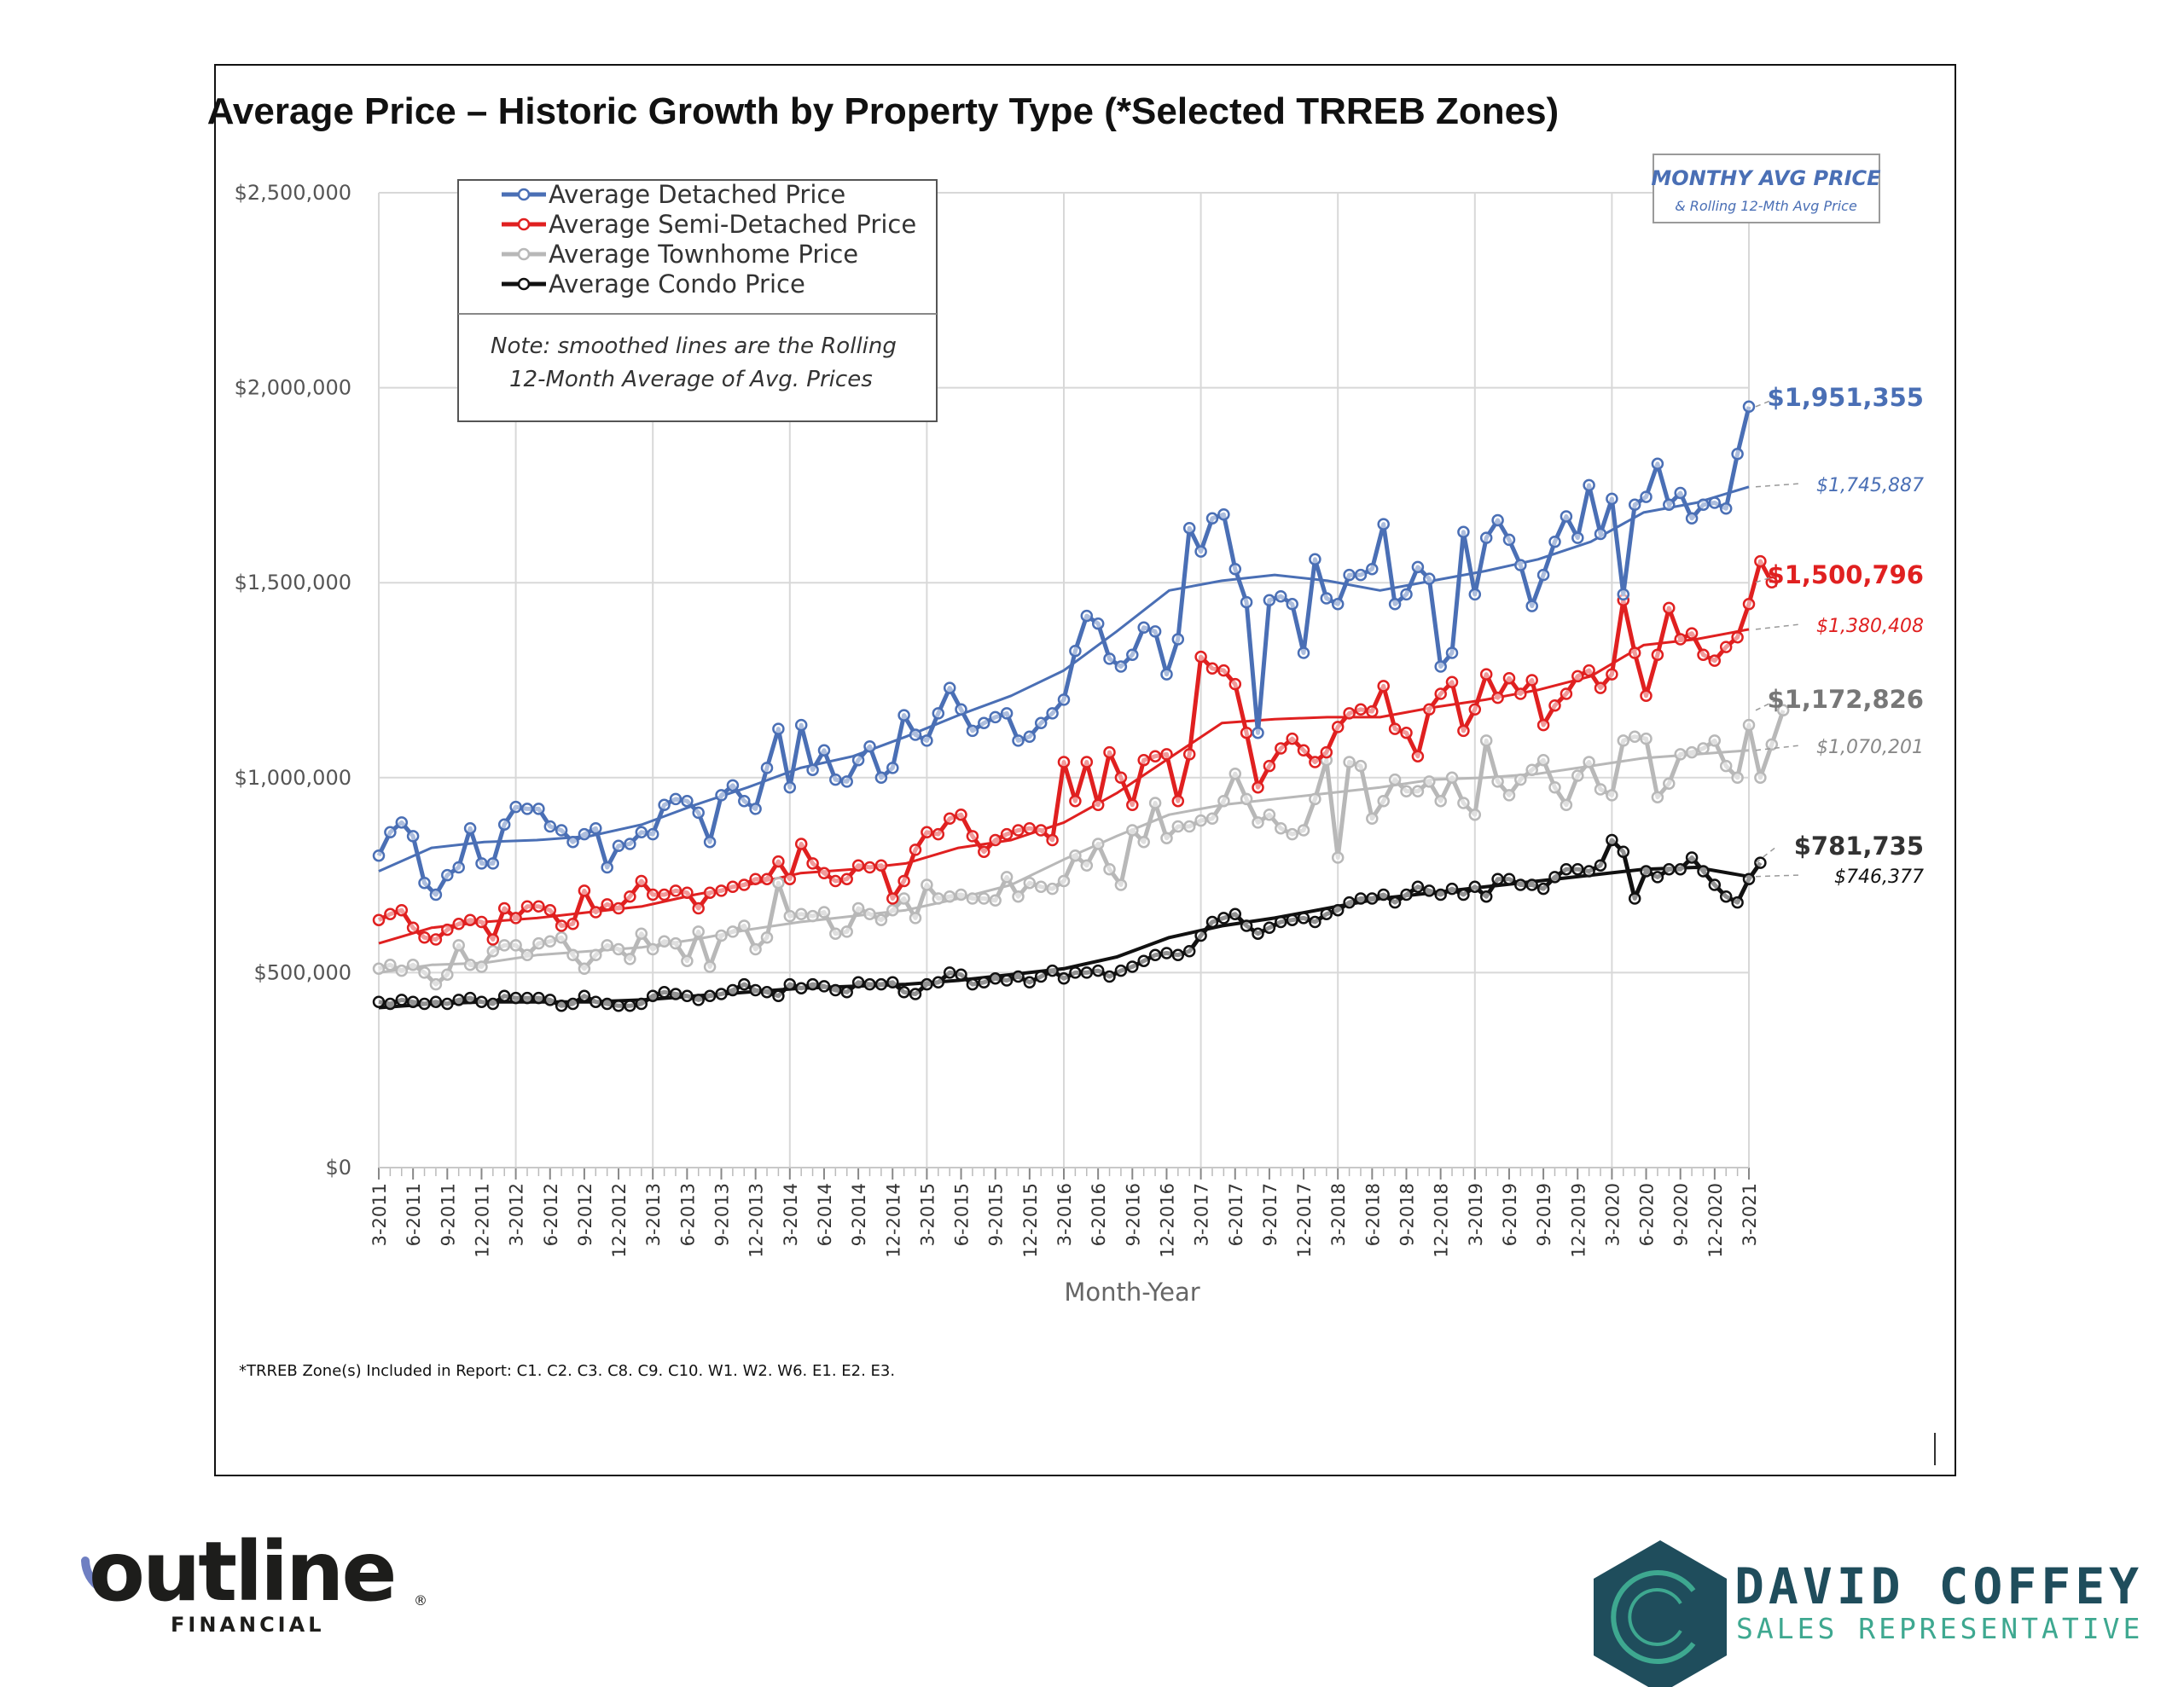 The width and height of the screenshot is (2184, 1687). Describe the element at coordinates (1270, 1215) in the screenshot. I see `x-tick-label: 9-2017` at that location.